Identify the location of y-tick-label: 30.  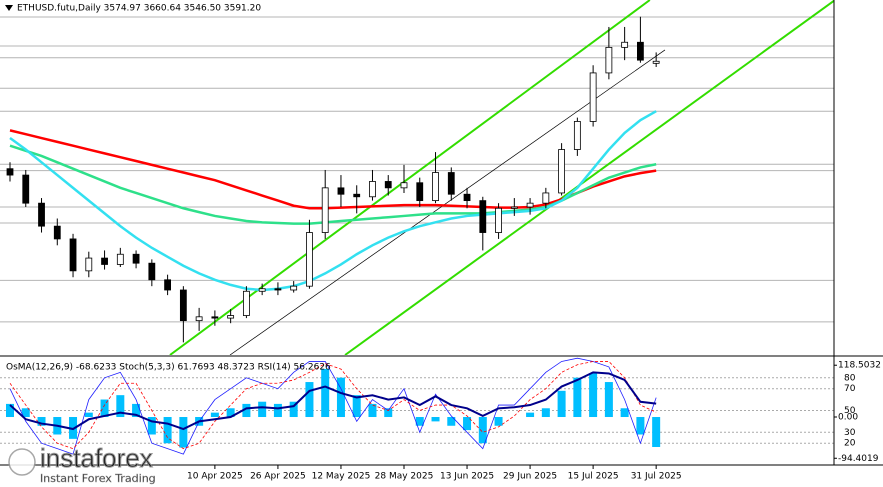
(850, 433).